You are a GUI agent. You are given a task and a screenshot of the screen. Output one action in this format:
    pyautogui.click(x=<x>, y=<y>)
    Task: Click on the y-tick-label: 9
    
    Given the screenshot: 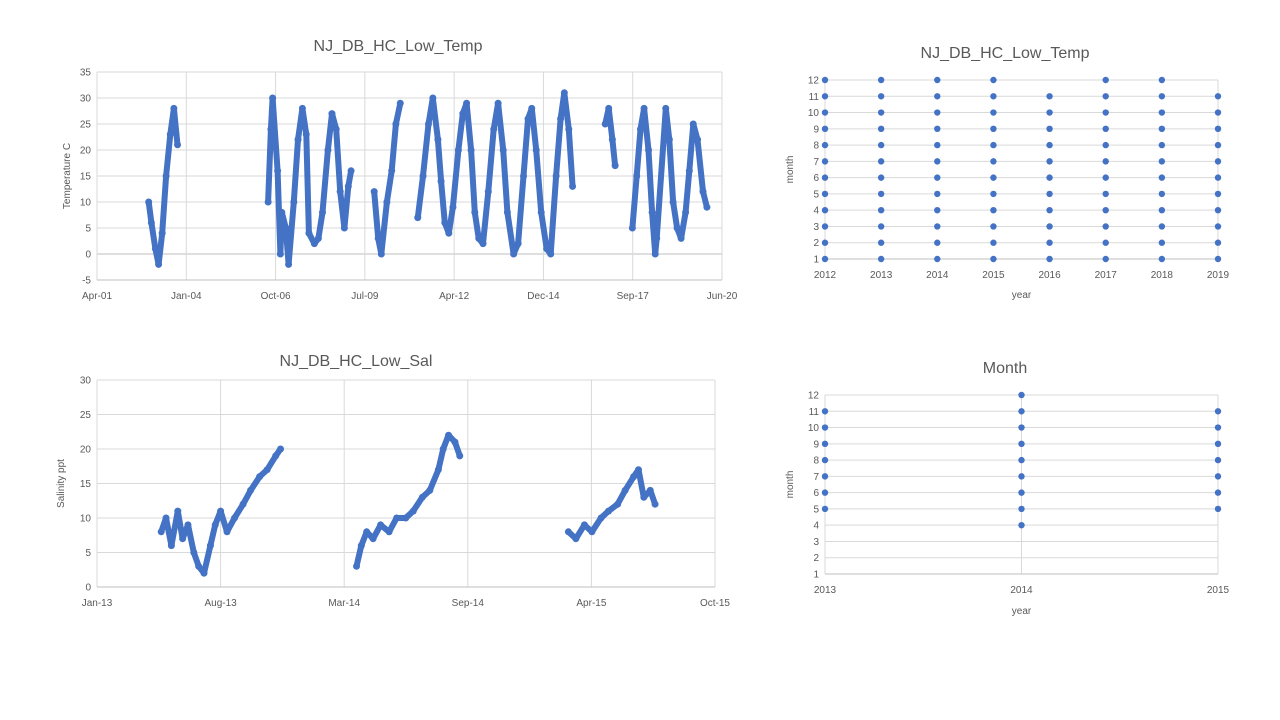 What is the action you would take?
    pyautogui.click(x=816, y=444)
    